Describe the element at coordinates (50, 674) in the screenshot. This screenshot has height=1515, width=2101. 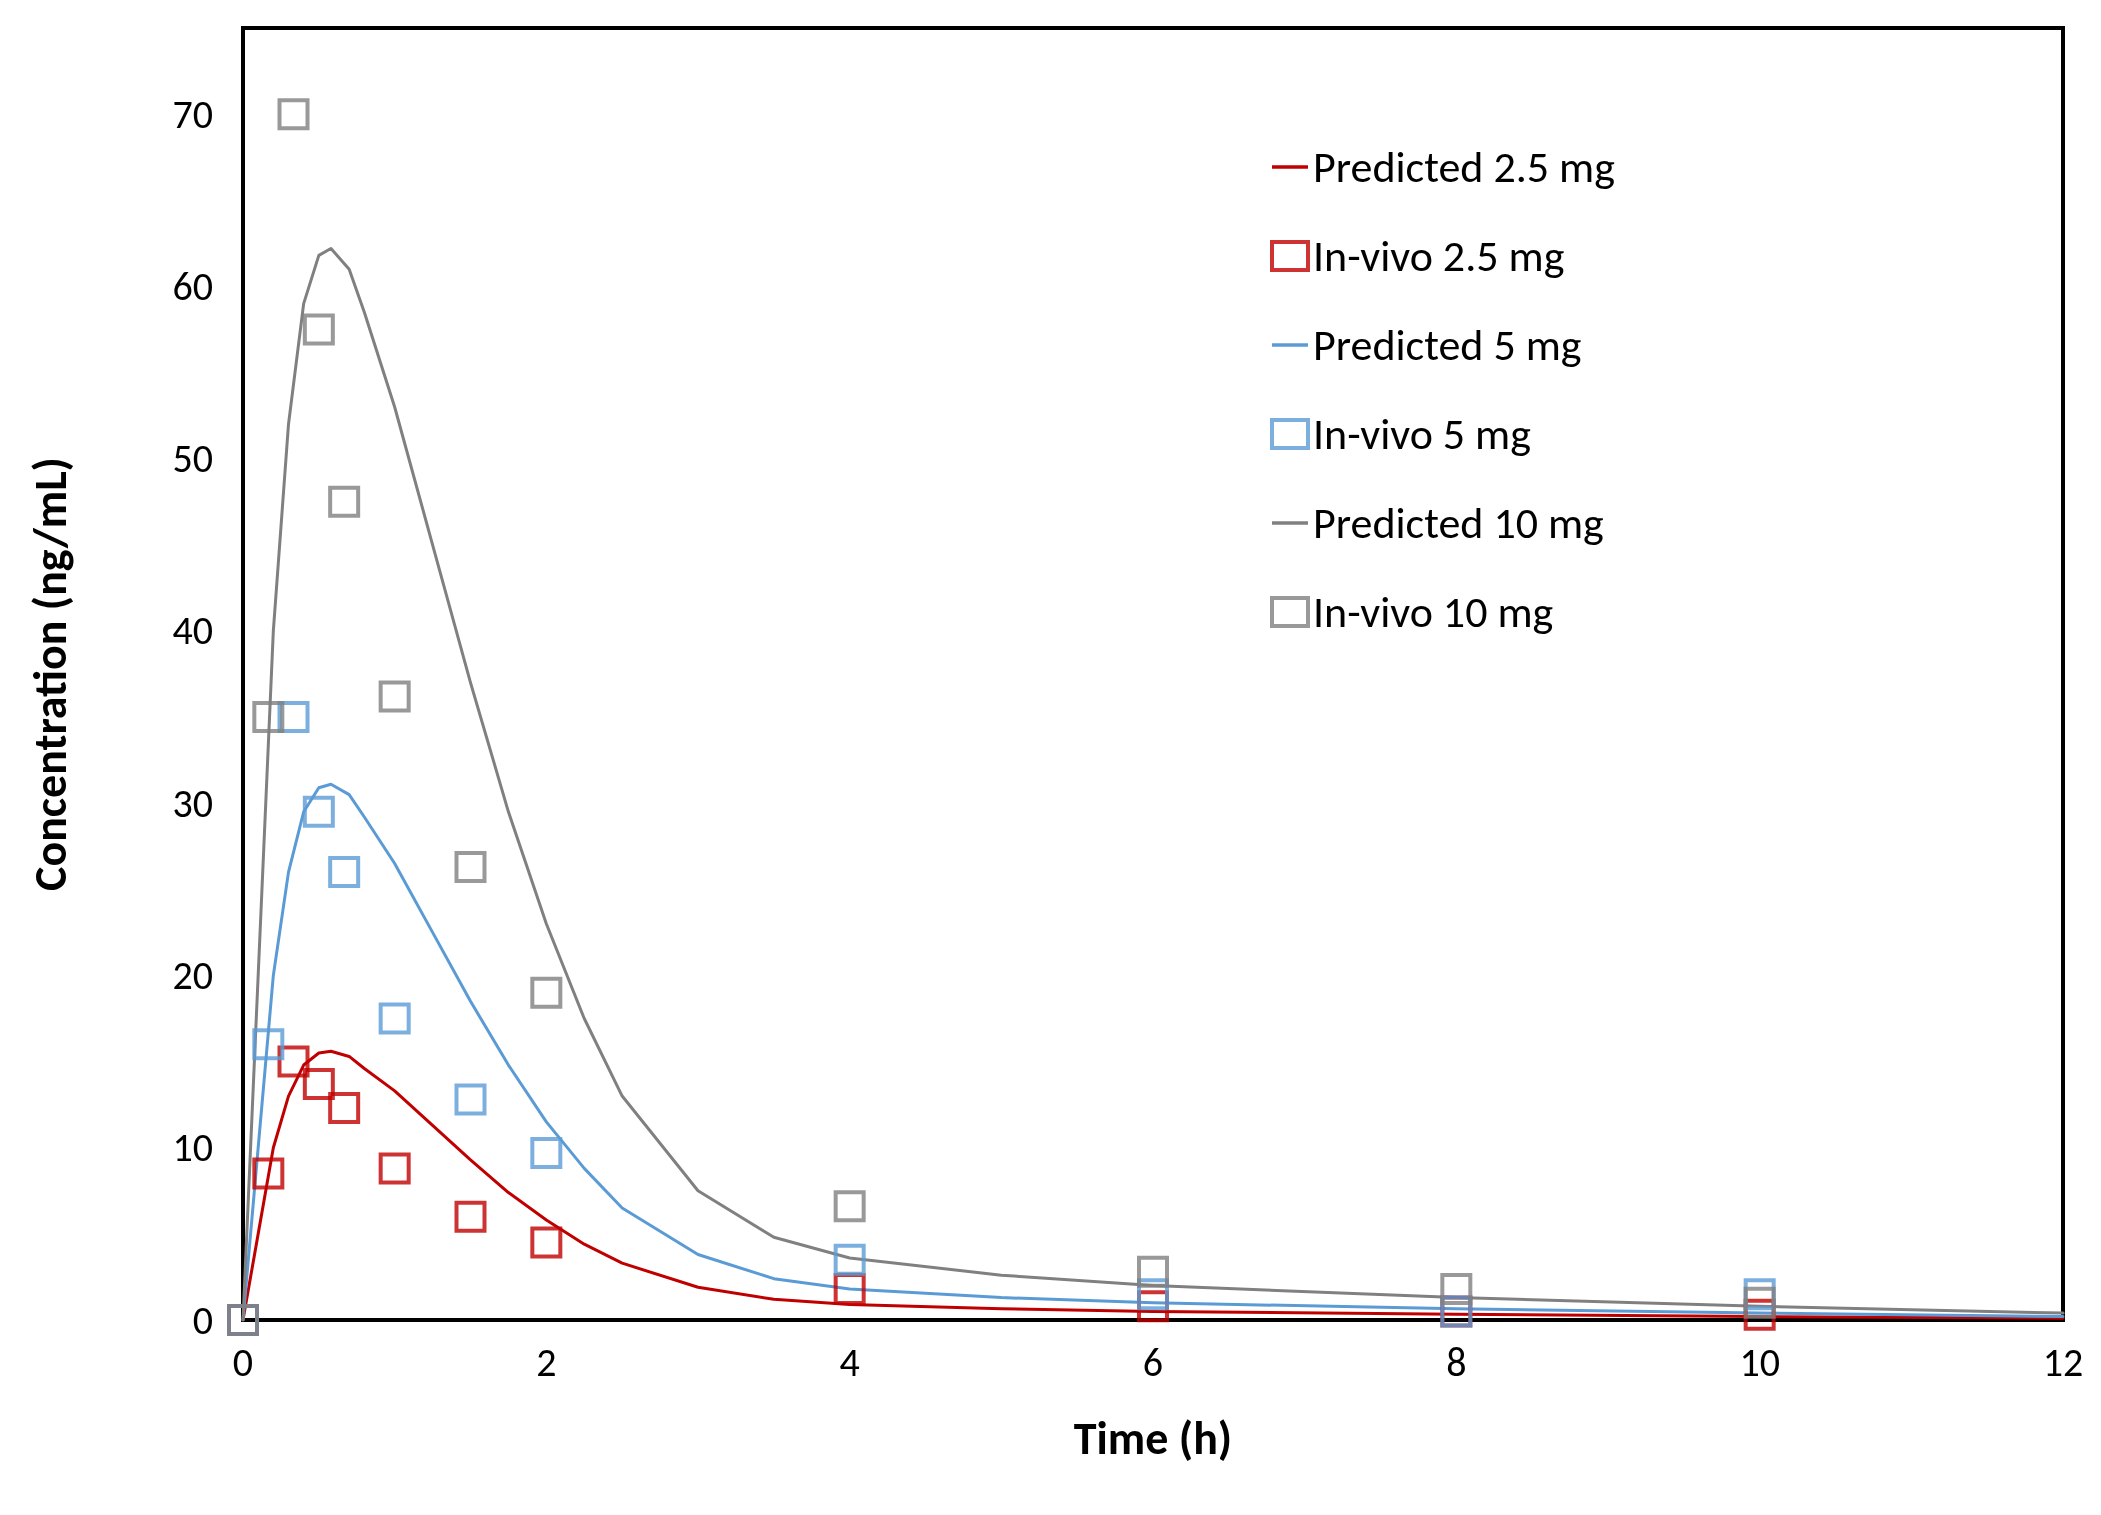
I see `y-axis-title: Concentration (ng/mL)` at that location.